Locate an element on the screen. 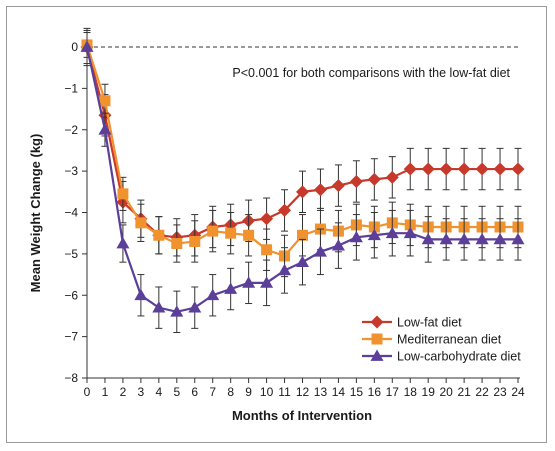  x-tick-label: 24 is located at coordinates (518, 392).